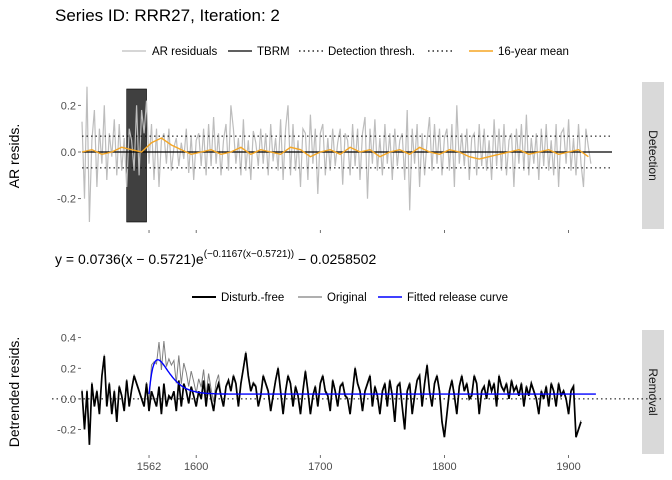  What do you see at coordinates (249, 254) in the screenshot?
I see `equation-exponent: (−0.1167(x−0.5721))` at bounding box center [249, 254].